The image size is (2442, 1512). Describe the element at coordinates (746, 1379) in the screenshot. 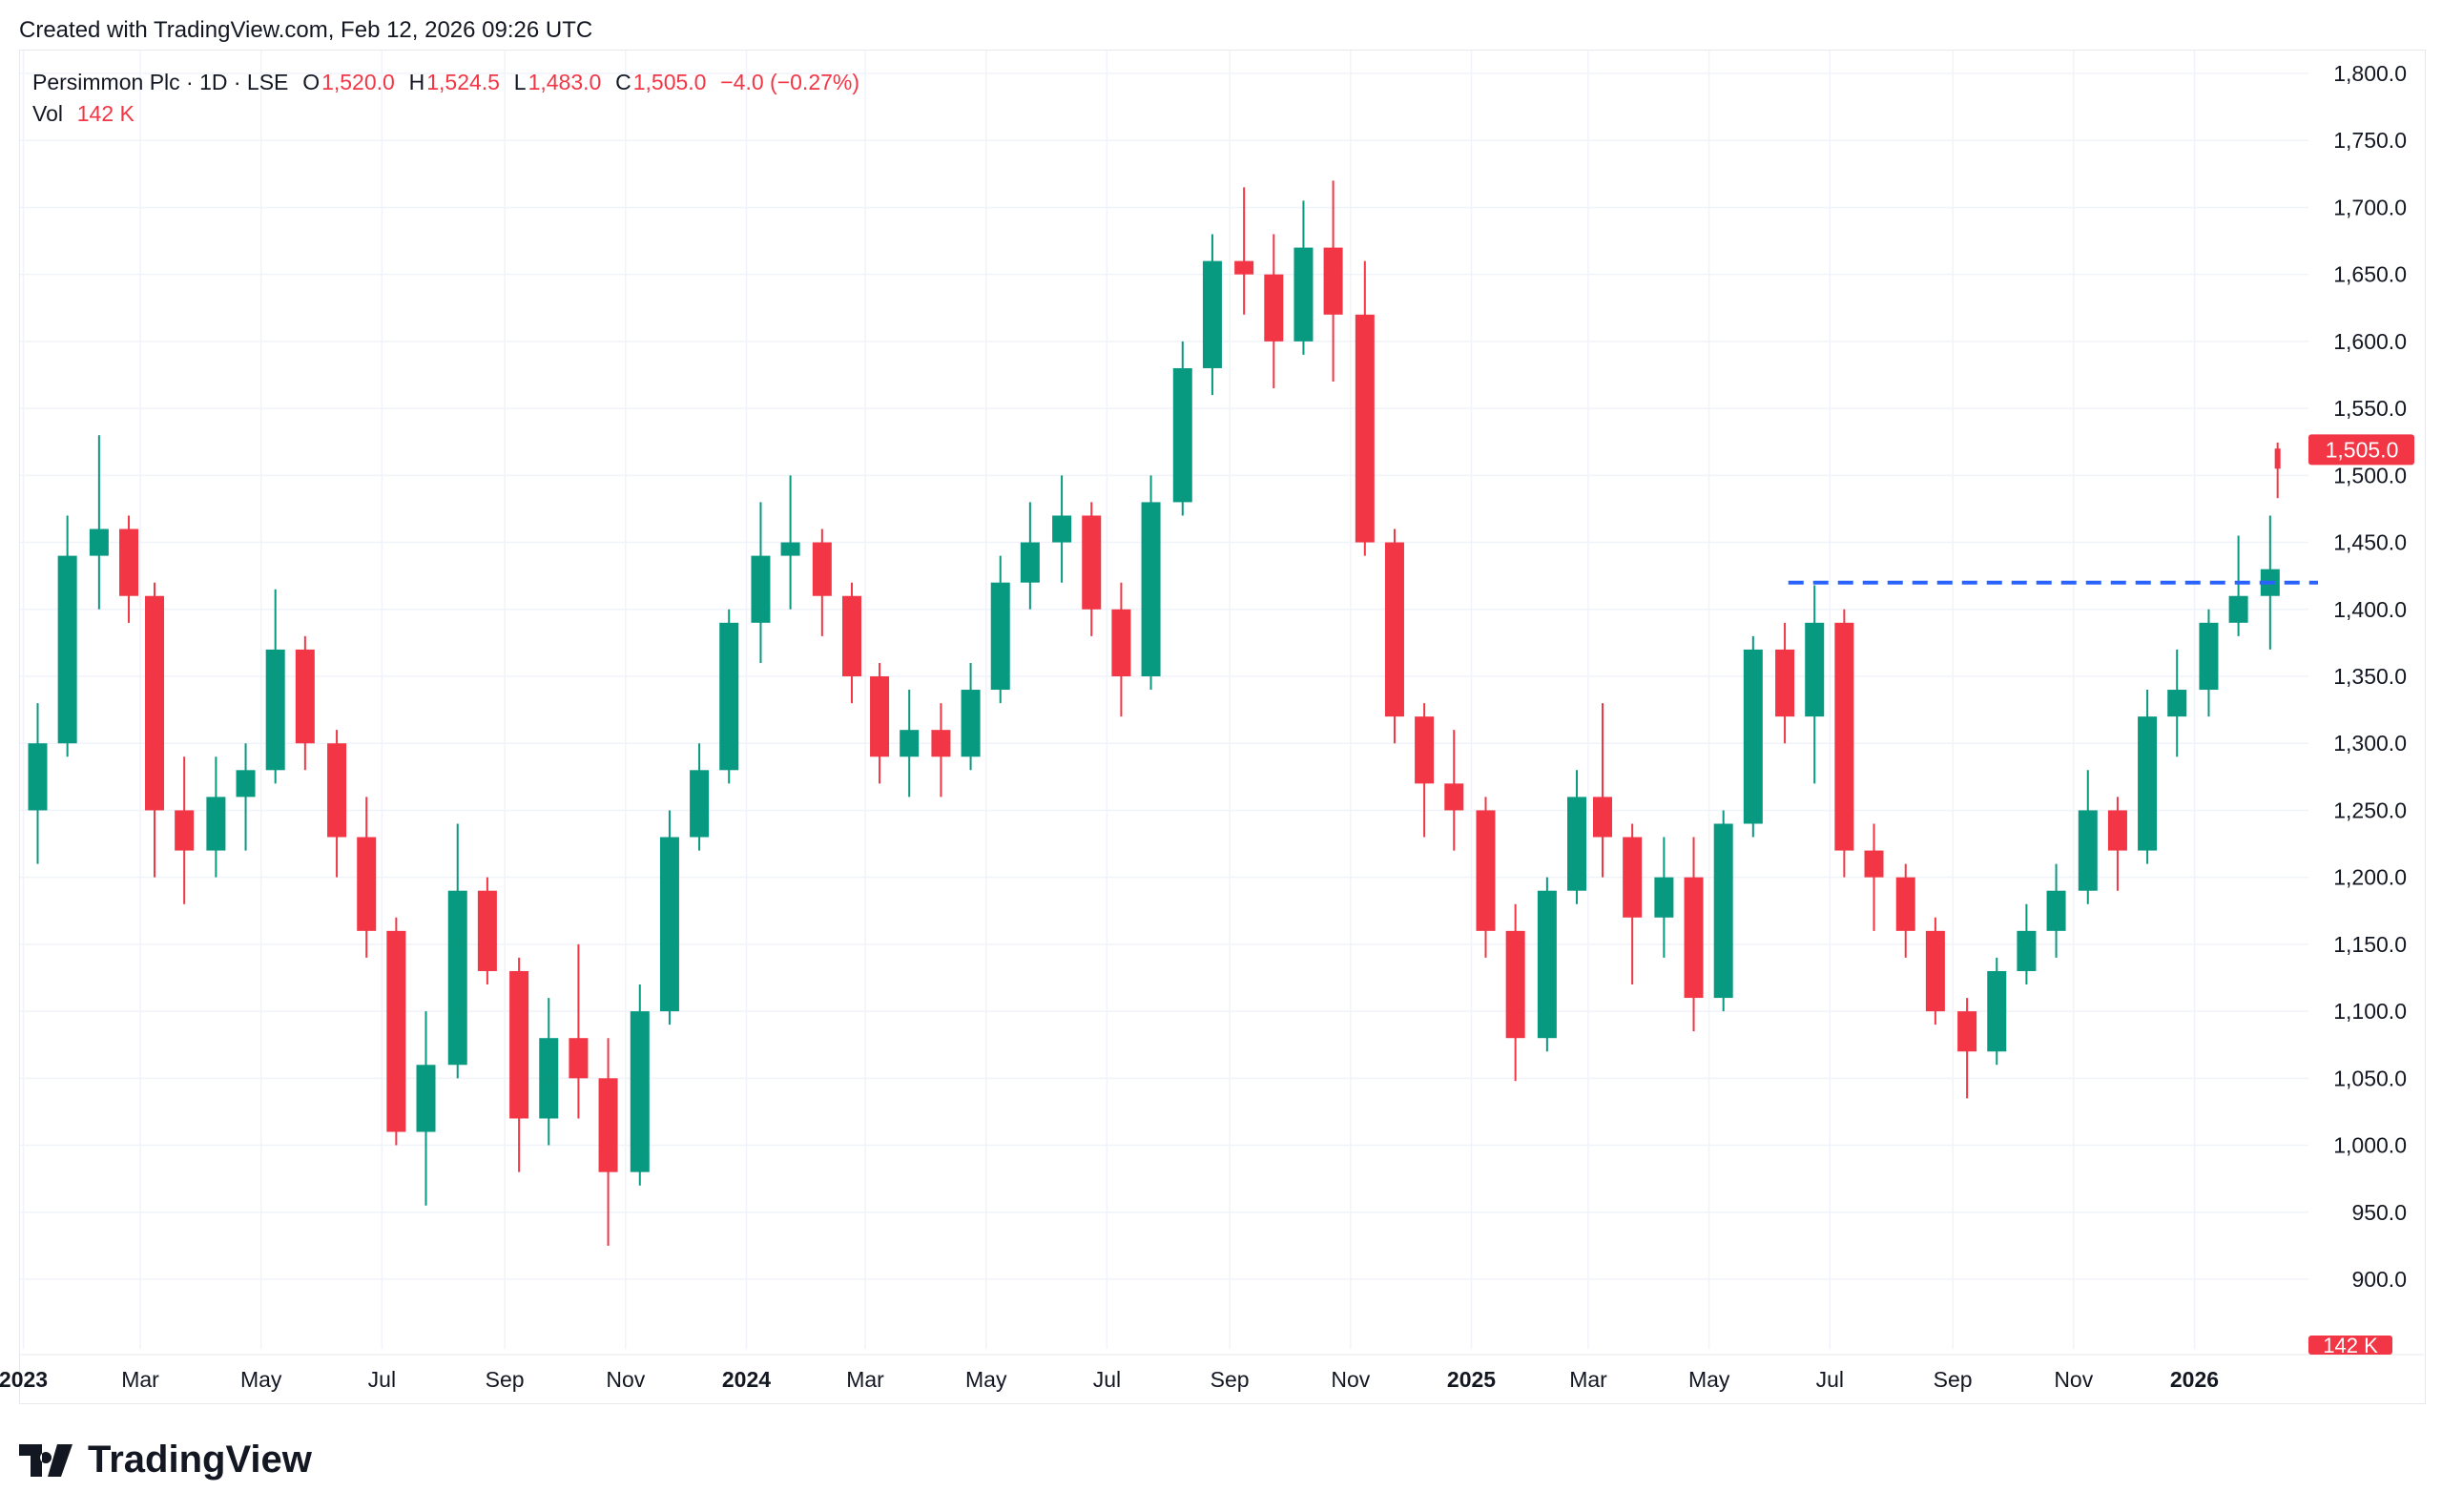

I see `x-tick-label: 2024` at that location.